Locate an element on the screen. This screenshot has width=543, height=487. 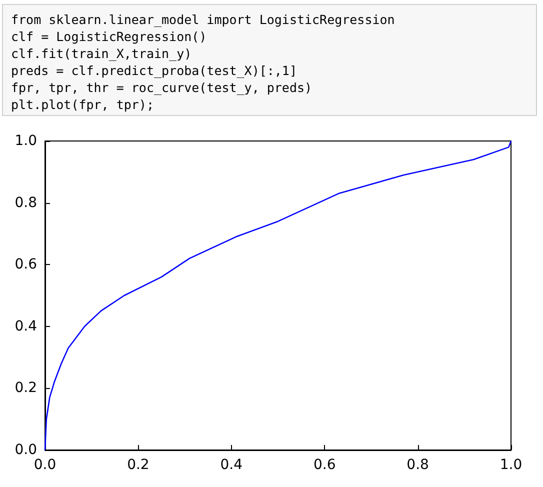
text: from sklearn.linear_model import LogisticRegression is located at coordinates (203, 19).